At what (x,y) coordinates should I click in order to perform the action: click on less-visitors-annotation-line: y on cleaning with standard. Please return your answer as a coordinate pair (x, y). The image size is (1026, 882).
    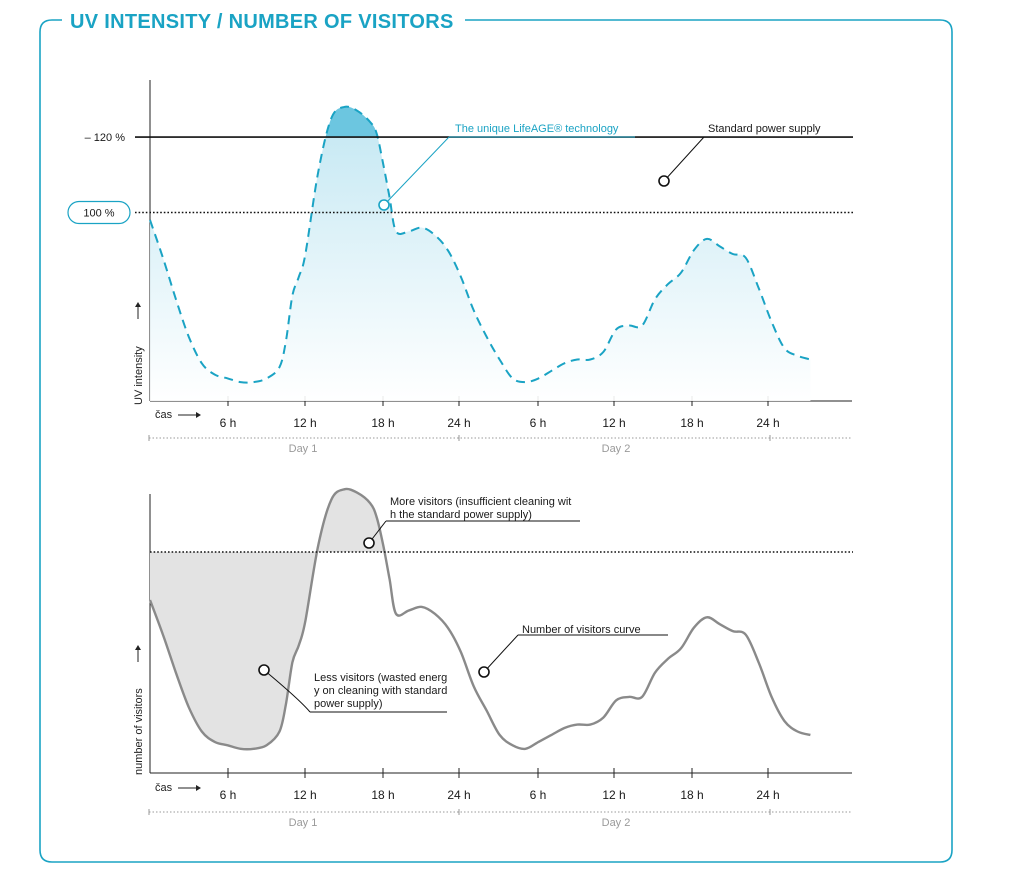
    Looking at the image, I should click on (380, 691).